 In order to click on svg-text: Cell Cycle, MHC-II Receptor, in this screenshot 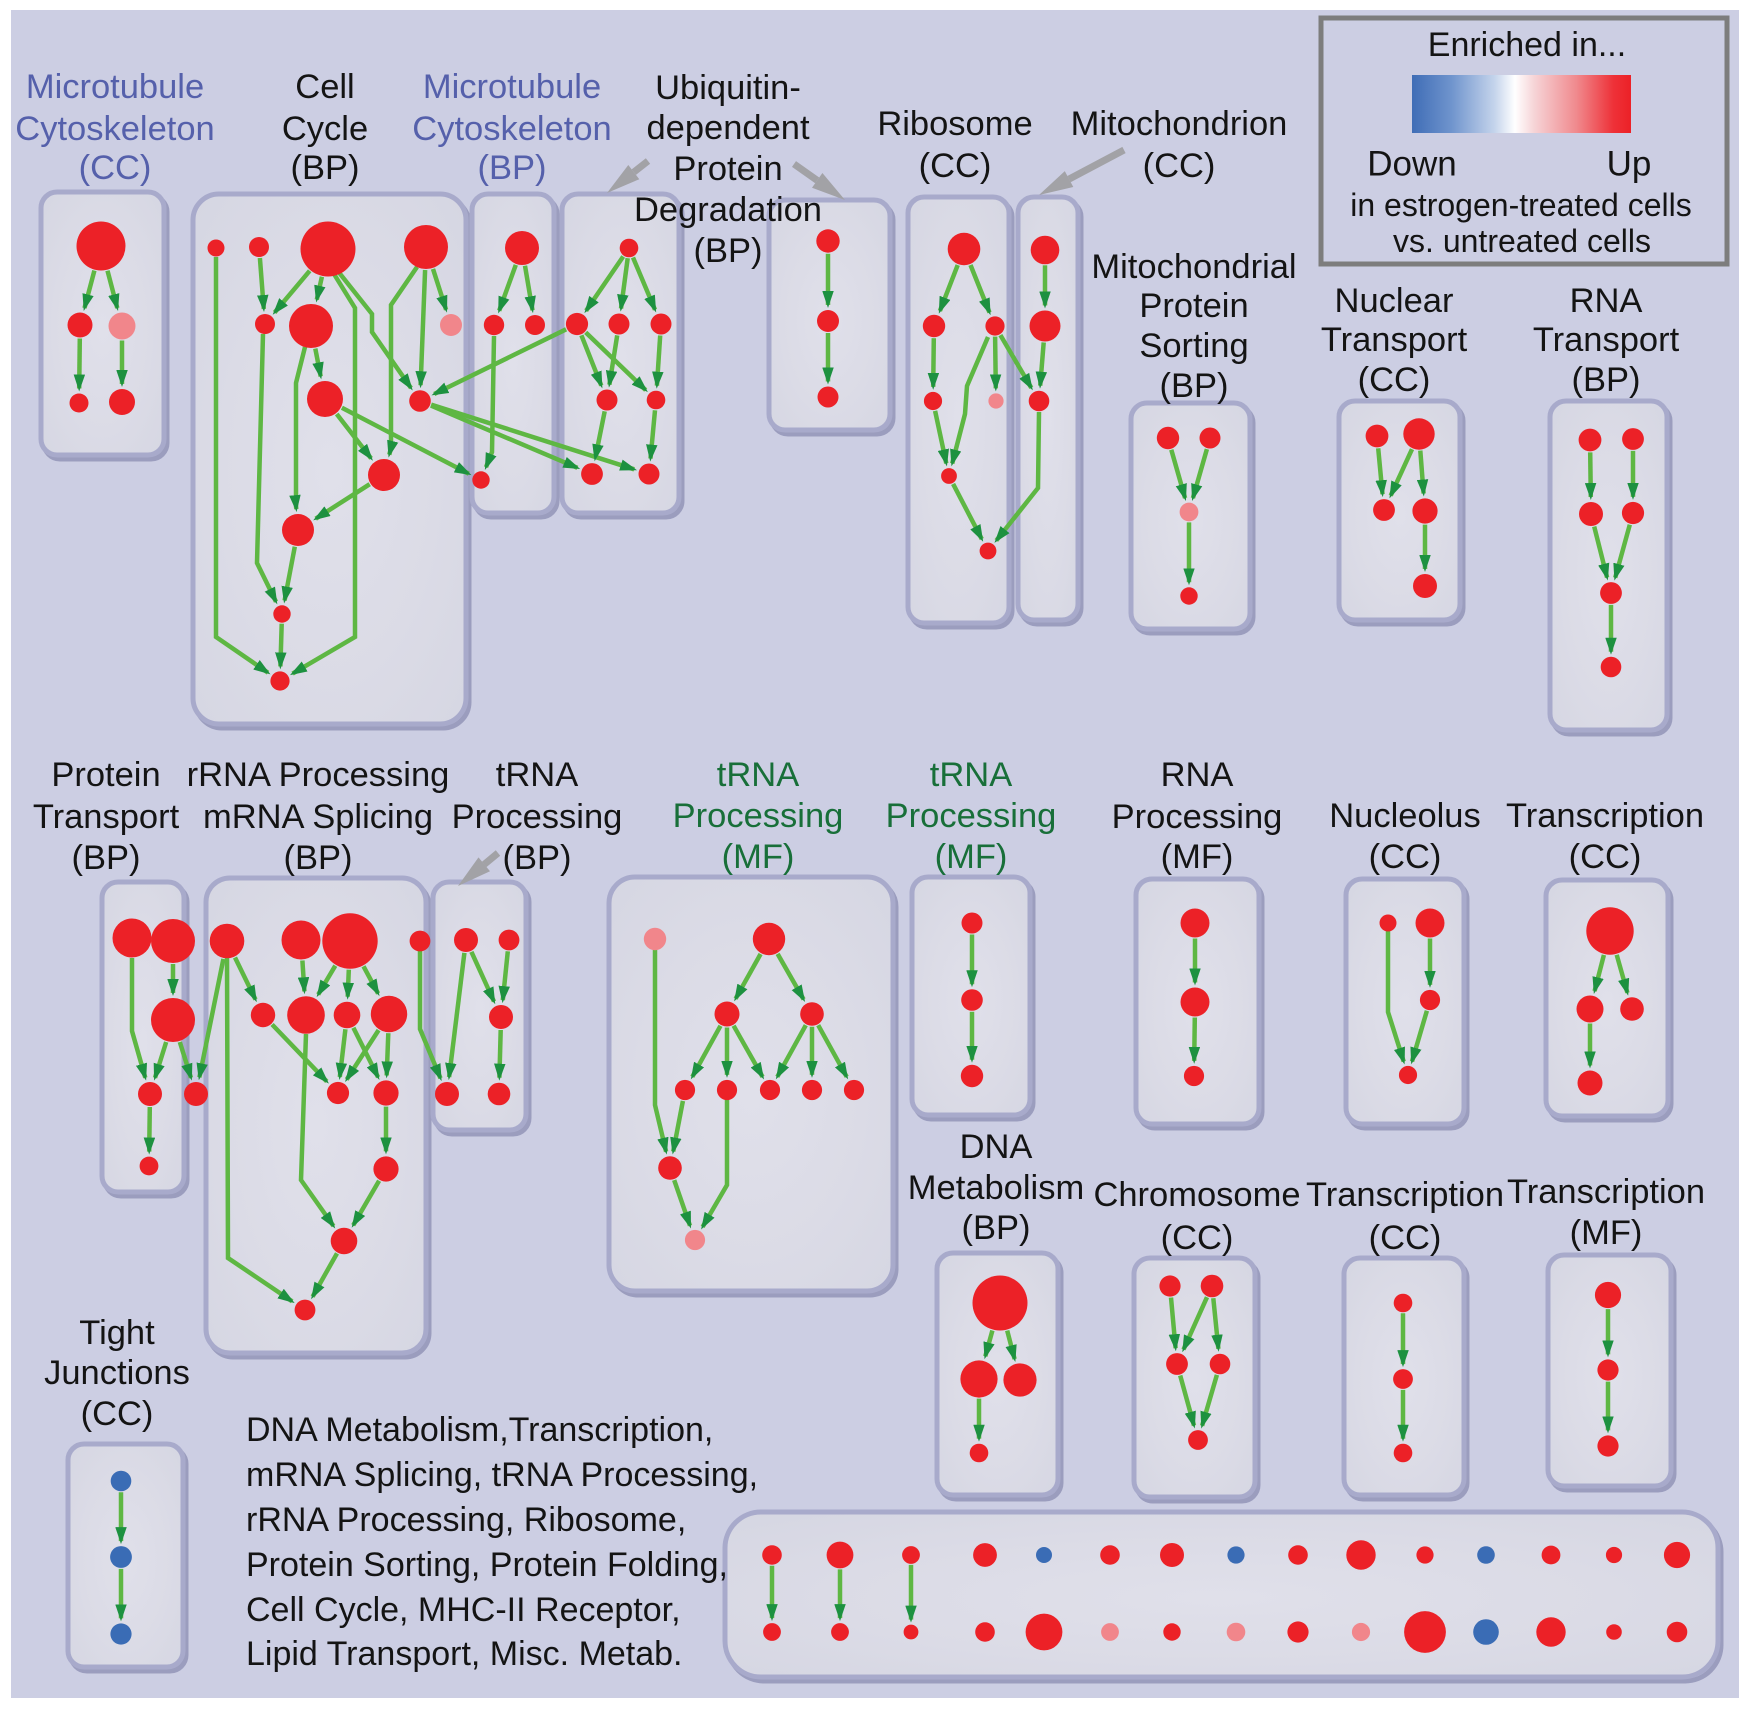, I will do `click(463, 1610)`.